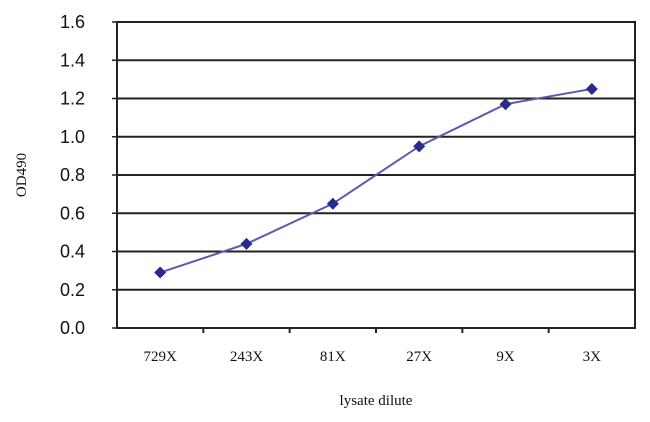  Describe the element at coordinates (22, 175) in the screenshot. I see `y-axis-title: OD490` at that location.